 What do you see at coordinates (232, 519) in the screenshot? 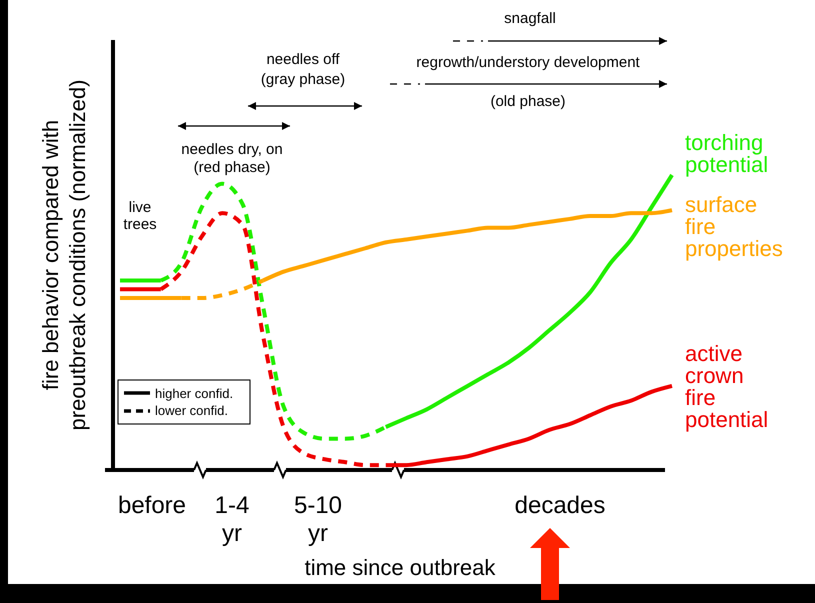
I see `text: 1-4 yr` at bounding box center [232, 519].